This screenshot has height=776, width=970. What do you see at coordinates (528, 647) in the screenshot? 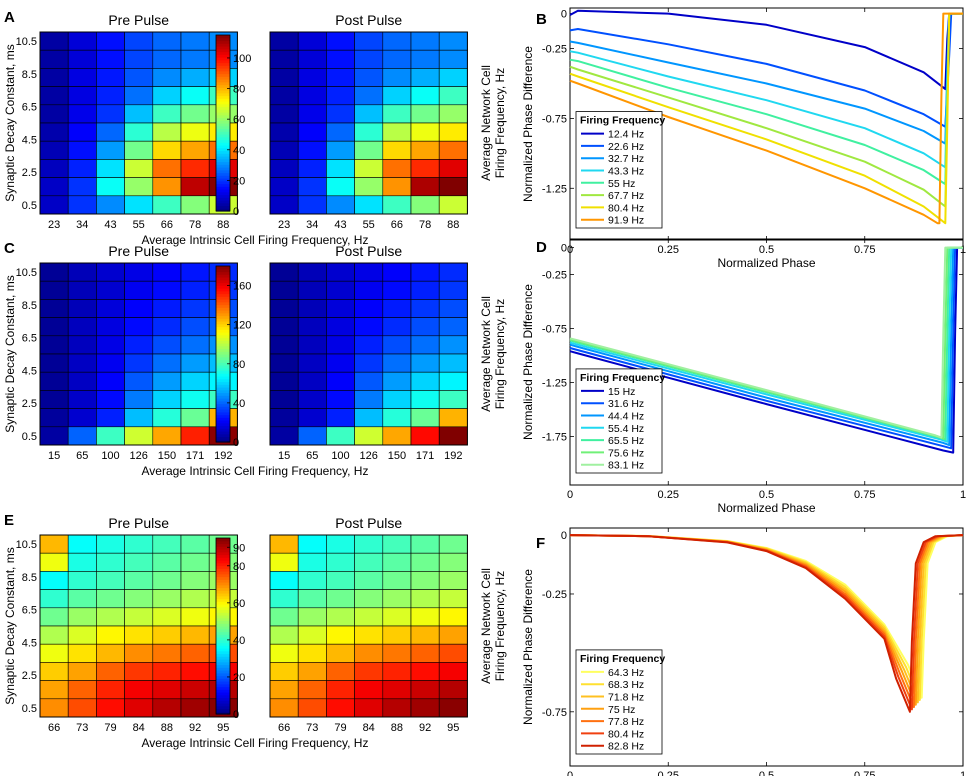
I see `y-axis-label: Normalized Phase Difference` at bounding box center [528, 647].